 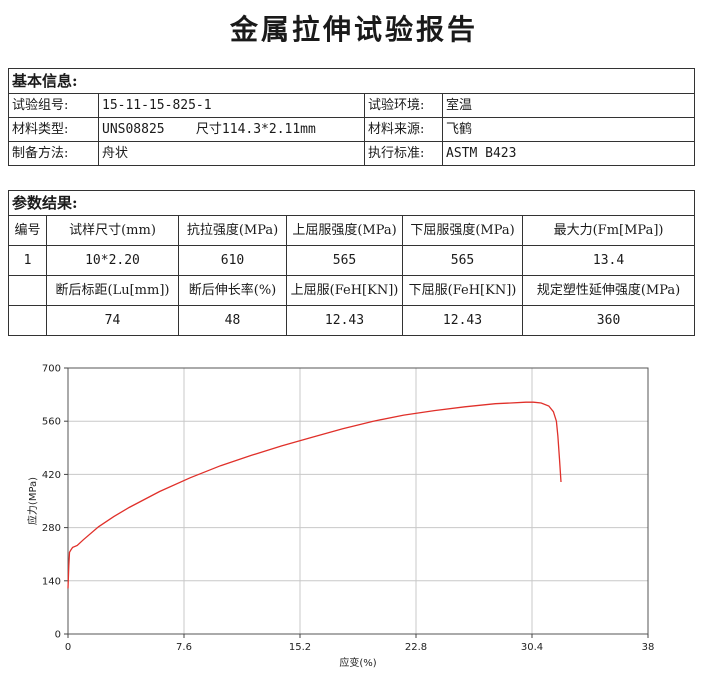 I want to click on value-cell: 48, so click(x=232, y=320).